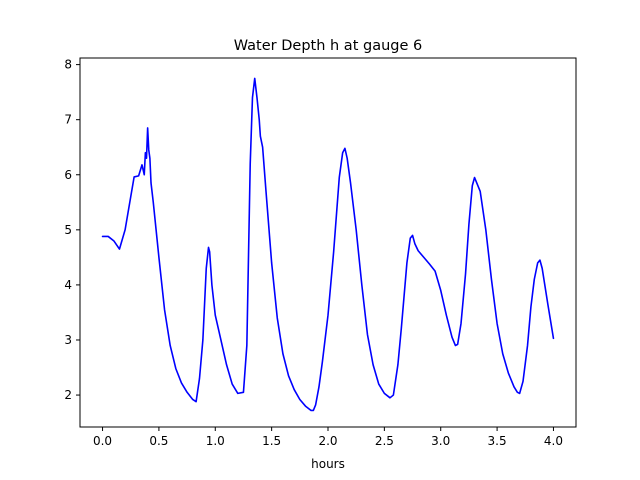 This screenshot has width=640, height=480. What do you see at coordinates (68, 175) in the screenshot?
I see `y-tick-label: 6` at bounding box center [68, 175].